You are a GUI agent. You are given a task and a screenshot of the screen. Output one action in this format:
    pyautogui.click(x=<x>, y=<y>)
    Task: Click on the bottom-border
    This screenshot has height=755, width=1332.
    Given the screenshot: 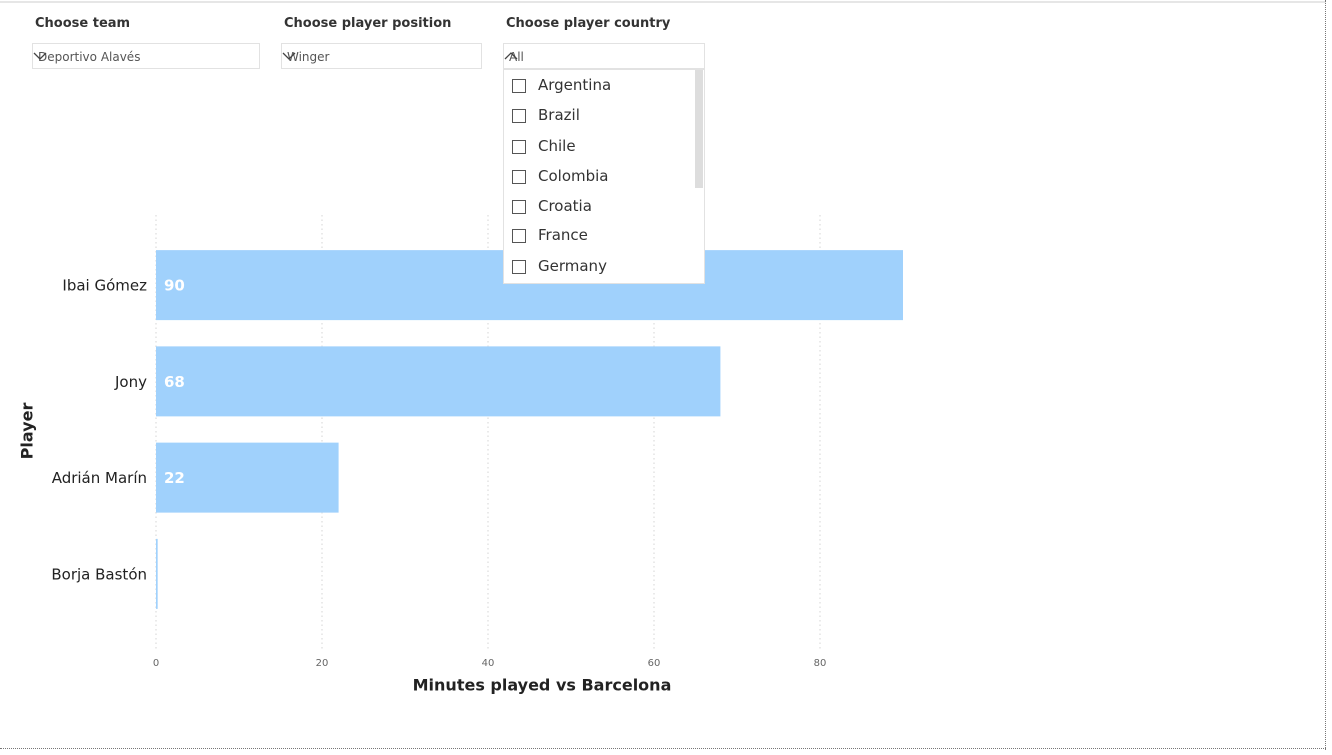 What is the action you would take?
    pyautogui.click(x=663, y=748)
    